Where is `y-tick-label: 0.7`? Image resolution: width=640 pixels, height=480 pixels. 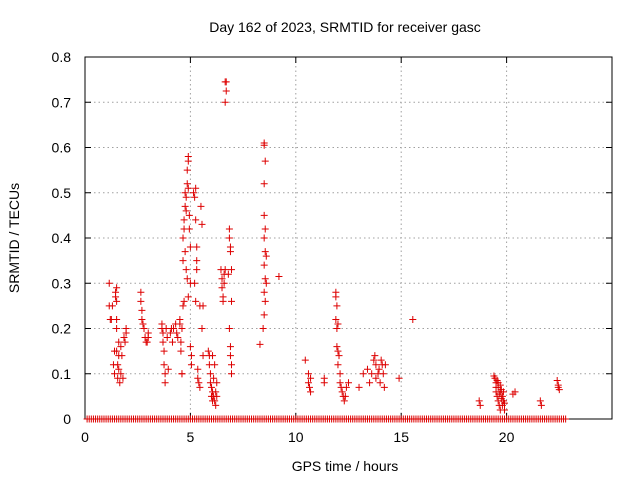 y-tick-label: 0.7 is located at coordinates (62, 102).